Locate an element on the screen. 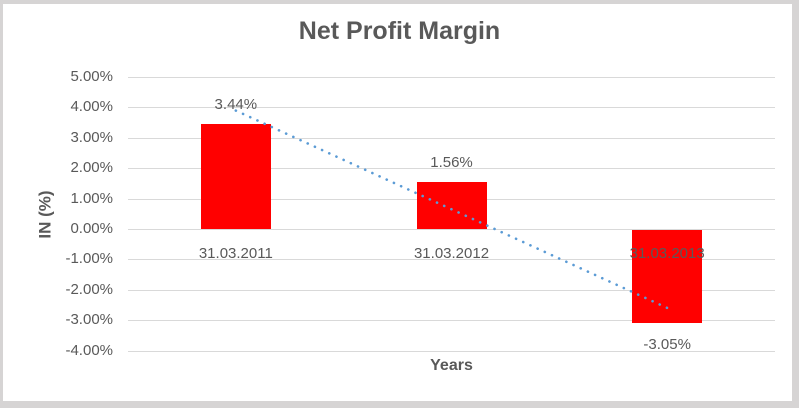 Image resolution: width=799 pixels, height=408 pixels. data-label: 3.44% is located at coordinates (236, 105).